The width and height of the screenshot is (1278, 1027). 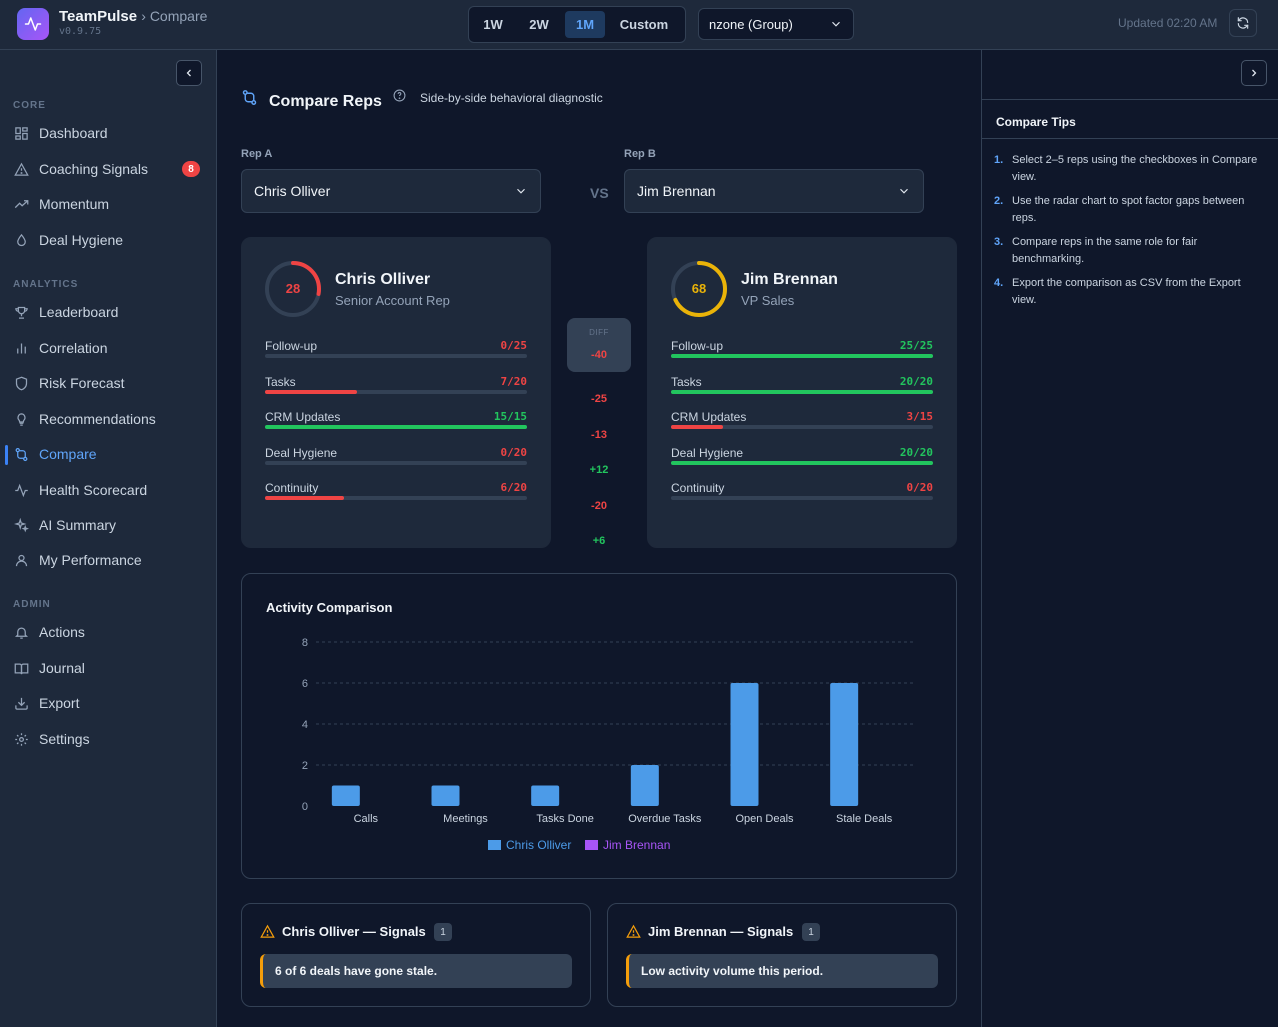 I want to click on sidebar-item-settings: Settings, so click(x=51, y=739).